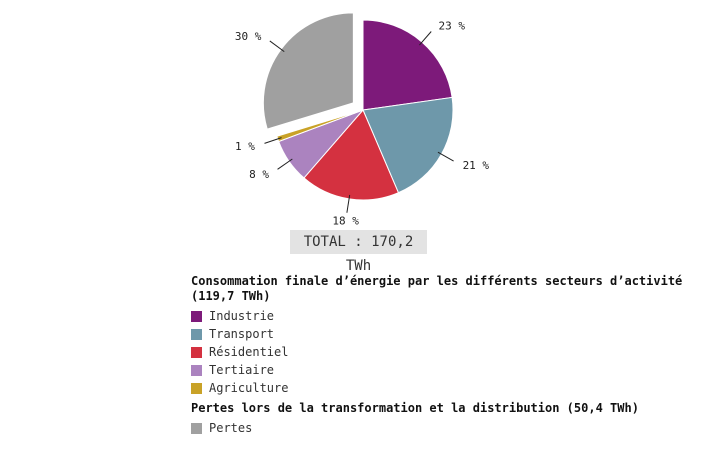  I want to click on legend-label-pertes: Pertes, so click(231, 428).